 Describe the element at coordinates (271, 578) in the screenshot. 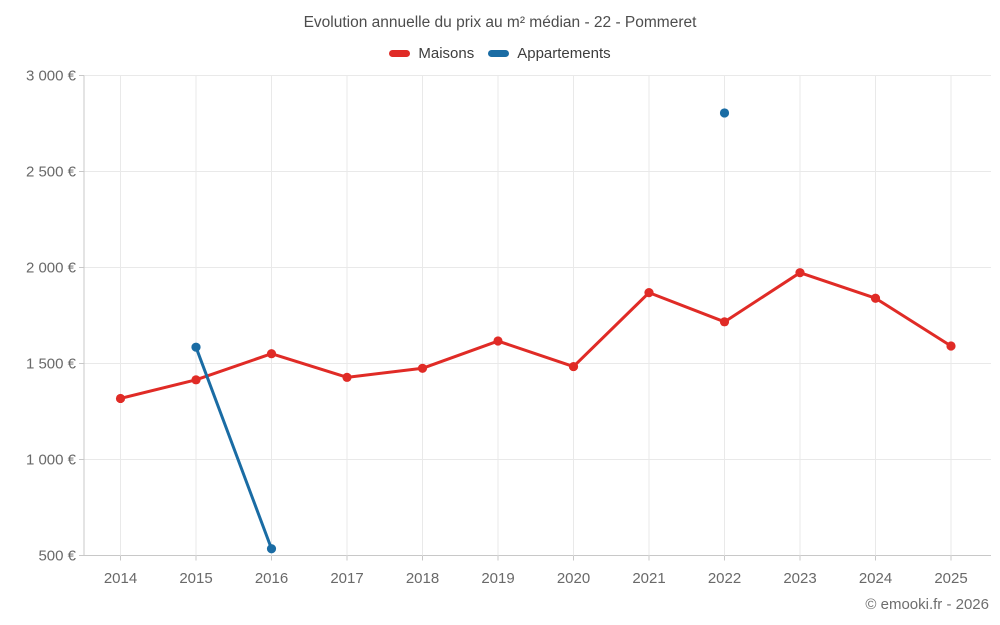

I see `x-axis-label: 2016` at that location.